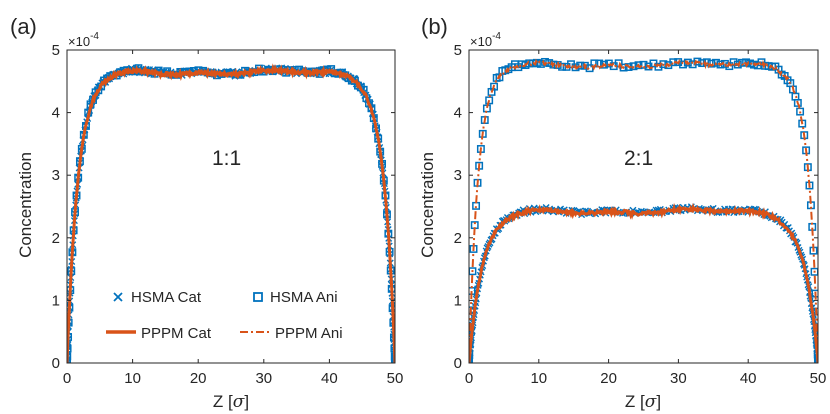 The width and height of the screenshot is (830, 414). What do you see at coordinates (485, 40) in the screenshot?
I see `panel-b-y-exponent: ×10⁻⁴` at bounding box center [485, 40].